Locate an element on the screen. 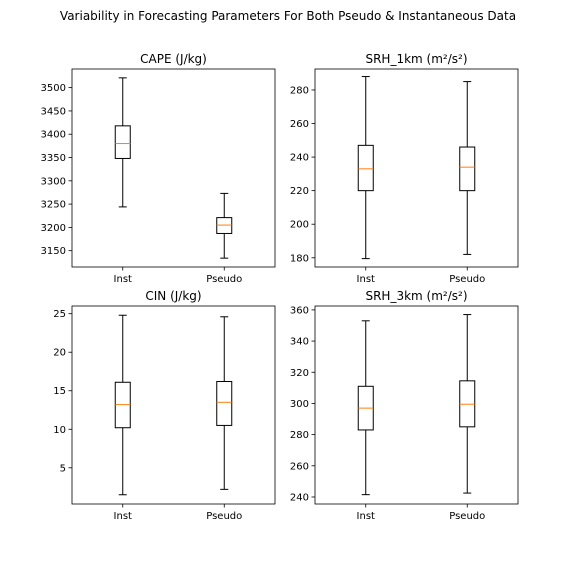  y-tick-label: 3450 is located at coordinates (53, 111).